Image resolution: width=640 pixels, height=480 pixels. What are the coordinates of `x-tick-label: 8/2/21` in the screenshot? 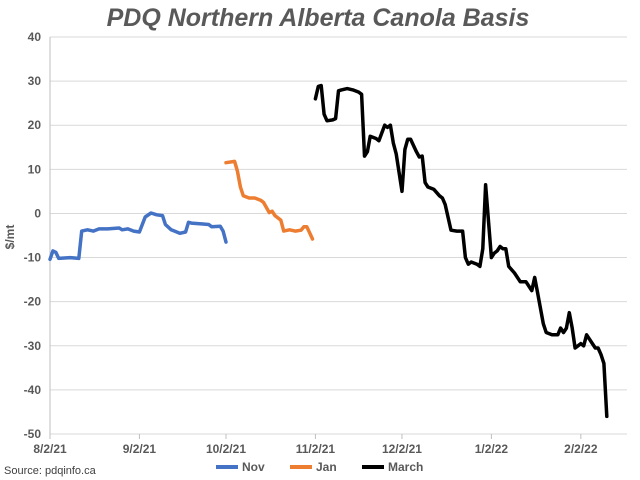 It's located at (50, 449).